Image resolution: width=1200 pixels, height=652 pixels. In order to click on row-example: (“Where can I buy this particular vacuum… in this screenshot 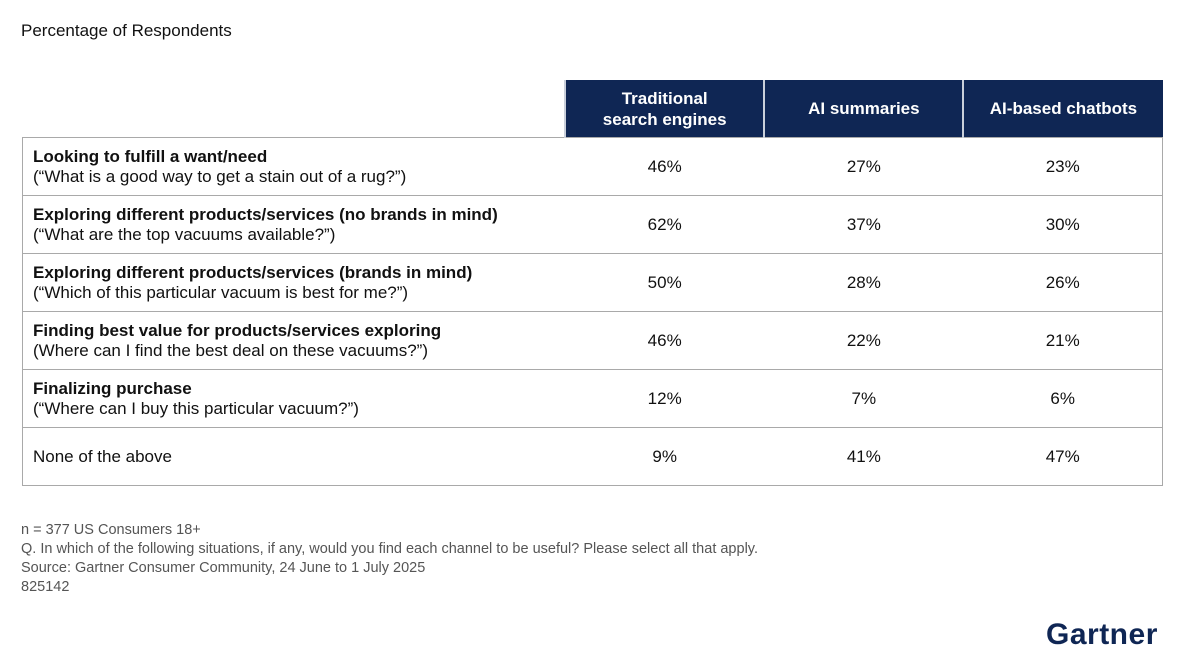, I will do `click(196, 408)`.